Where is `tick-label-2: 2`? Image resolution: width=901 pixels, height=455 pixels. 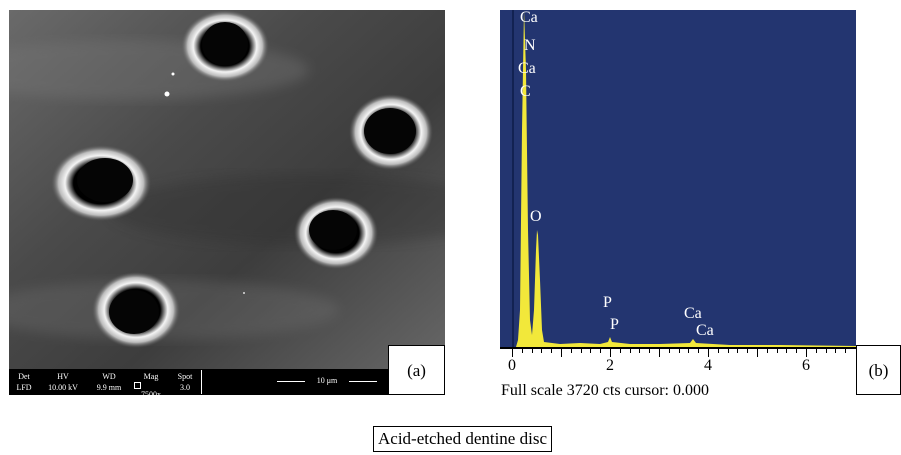
tick-label-2: 2 is located at coordinates (610, 365).